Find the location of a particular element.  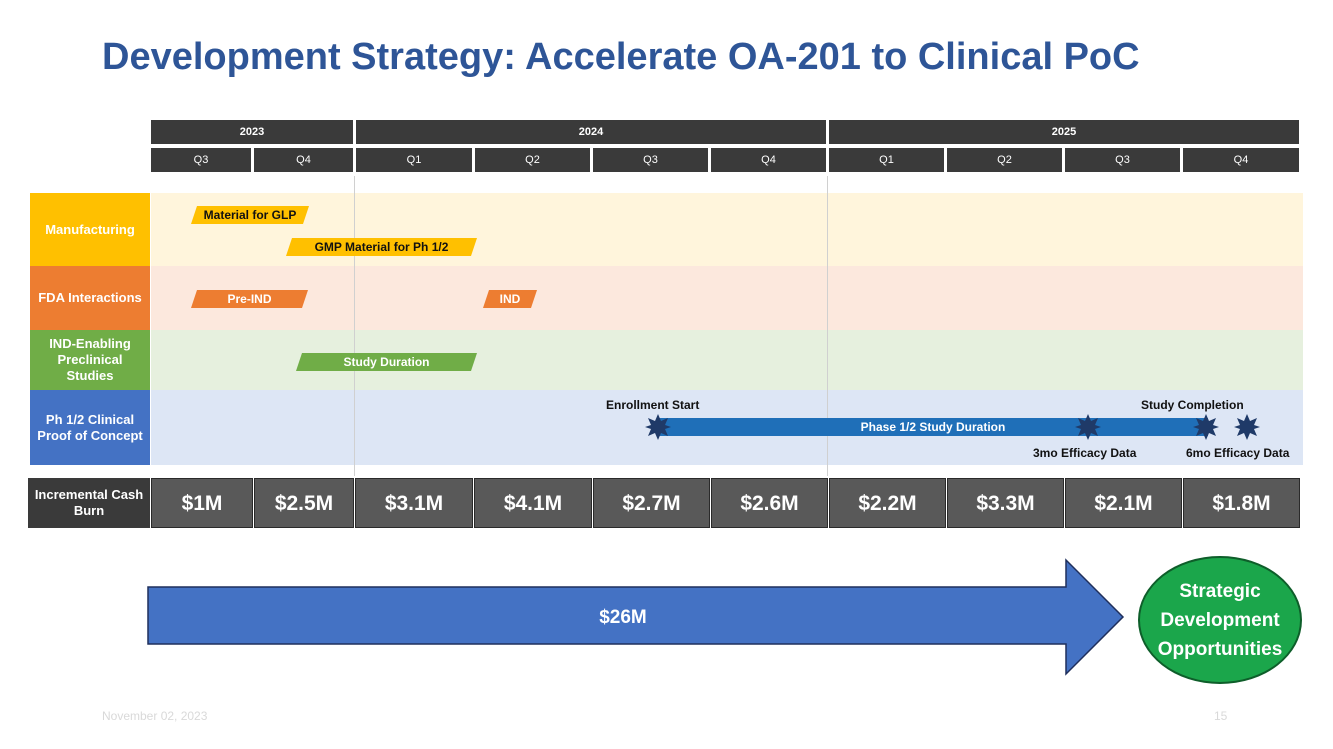

burn-2025-q3: $2.1M is located at coordinates (1123, 503).